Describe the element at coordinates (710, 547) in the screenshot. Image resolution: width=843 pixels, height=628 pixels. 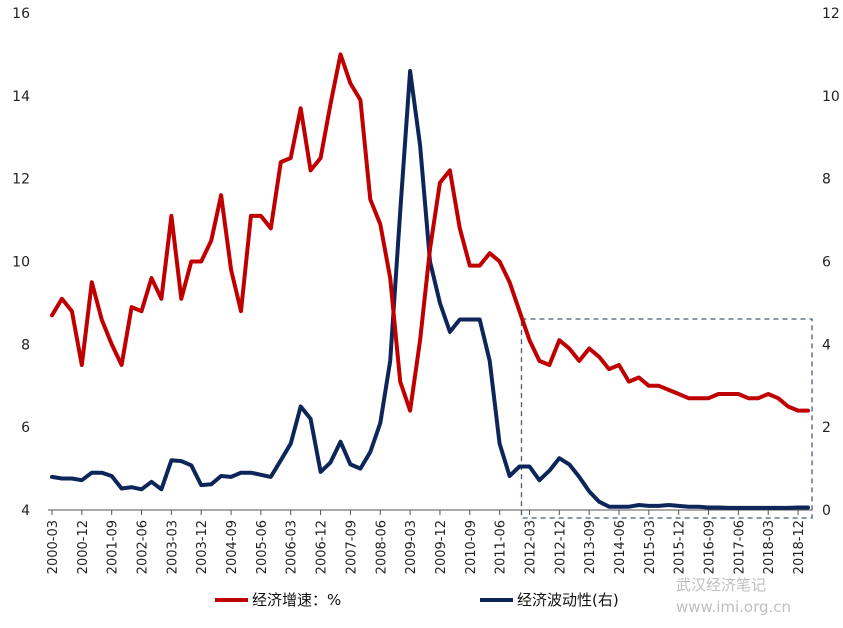
I see `x-tick-label: 2016-09` at that location.